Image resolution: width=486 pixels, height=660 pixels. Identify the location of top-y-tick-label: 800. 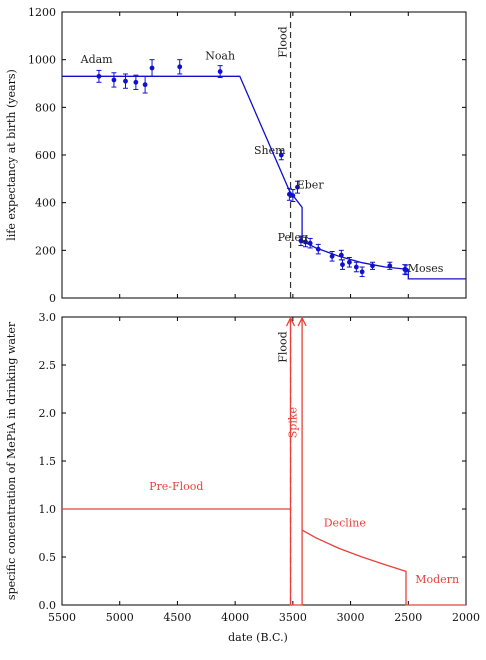
(45, 107).